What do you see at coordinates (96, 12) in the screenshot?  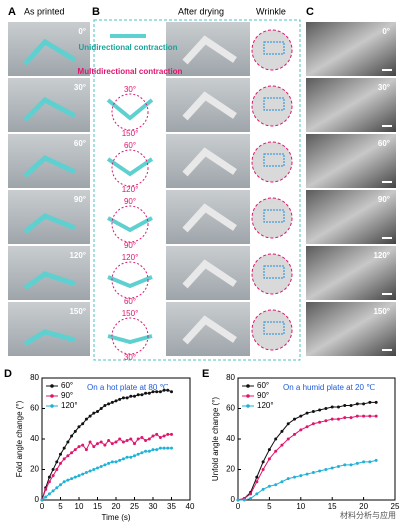 I see `panel-letter: B` at bounding box center [96, 12].